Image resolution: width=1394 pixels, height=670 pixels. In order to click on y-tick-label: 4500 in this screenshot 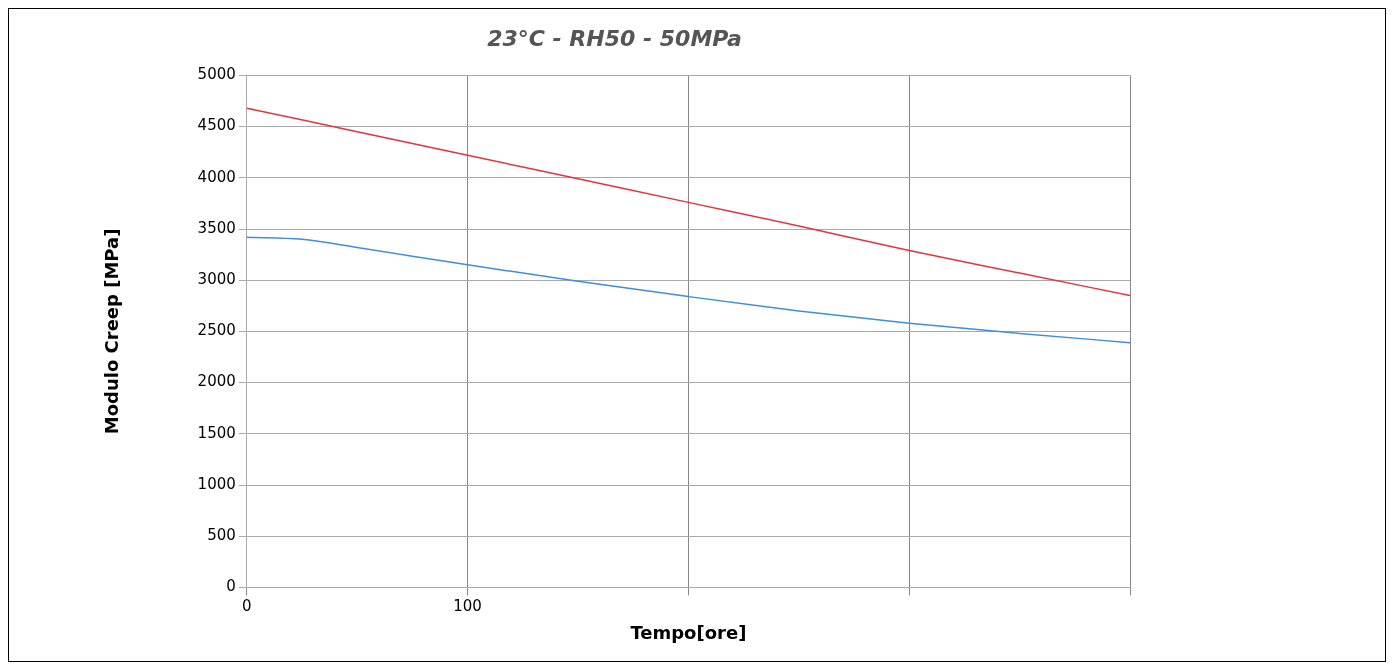, I will do `click(216, 125)`.